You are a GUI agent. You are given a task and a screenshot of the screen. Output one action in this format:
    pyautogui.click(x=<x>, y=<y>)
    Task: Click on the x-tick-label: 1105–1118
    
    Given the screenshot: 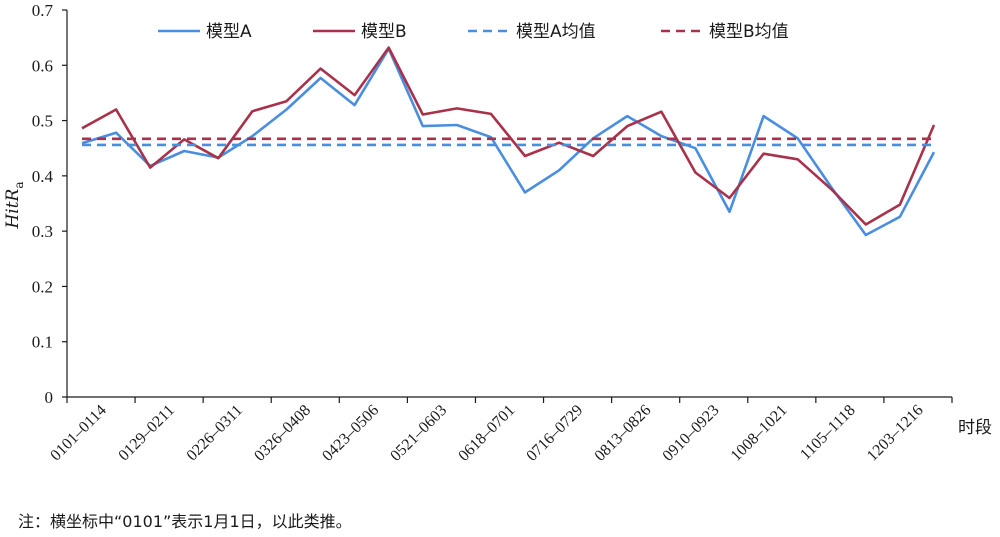 What is the action you would take?
    pyautogui.click(x=828, y=433)
    